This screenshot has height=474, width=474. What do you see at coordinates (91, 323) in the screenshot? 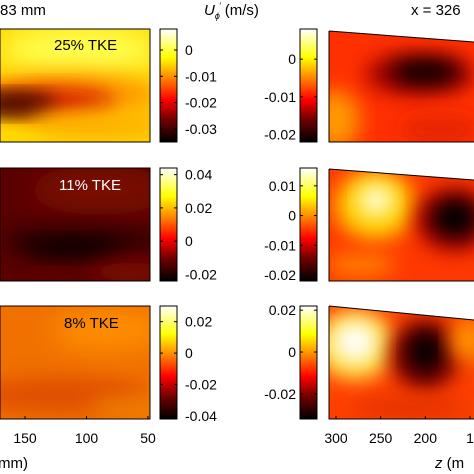
I see `panel-label-3: 8% TKE` at bounding box center [91, 323].